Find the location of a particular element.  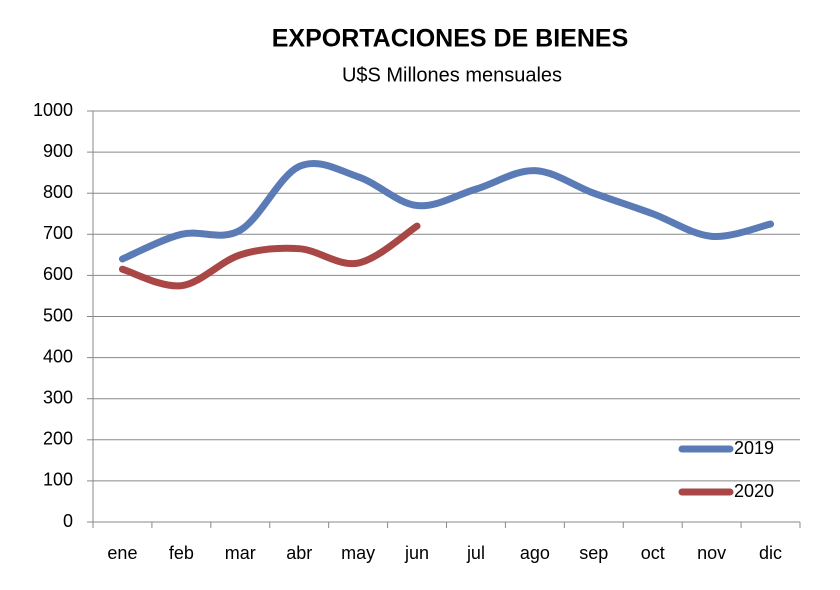

y-tick-label: 800 is located at coordinates (58, 192).